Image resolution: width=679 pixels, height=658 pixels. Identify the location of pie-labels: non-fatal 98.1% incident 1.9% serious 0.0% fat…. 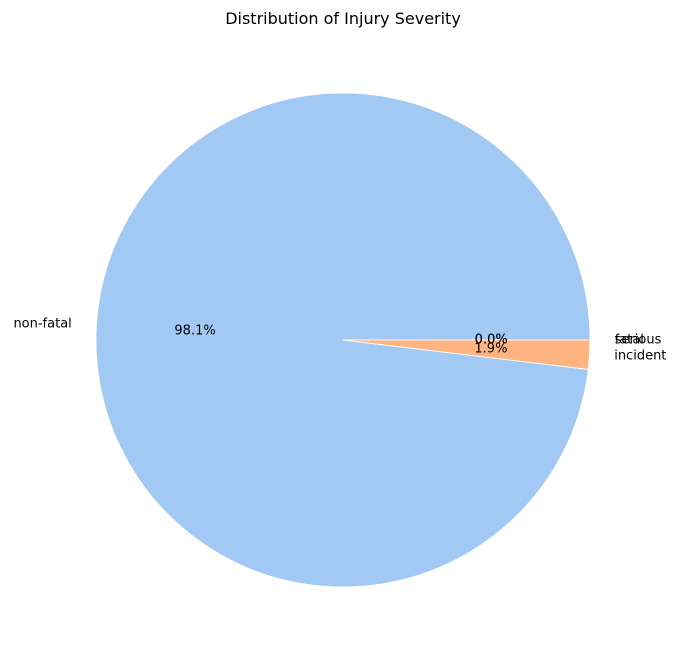
(339, 339).